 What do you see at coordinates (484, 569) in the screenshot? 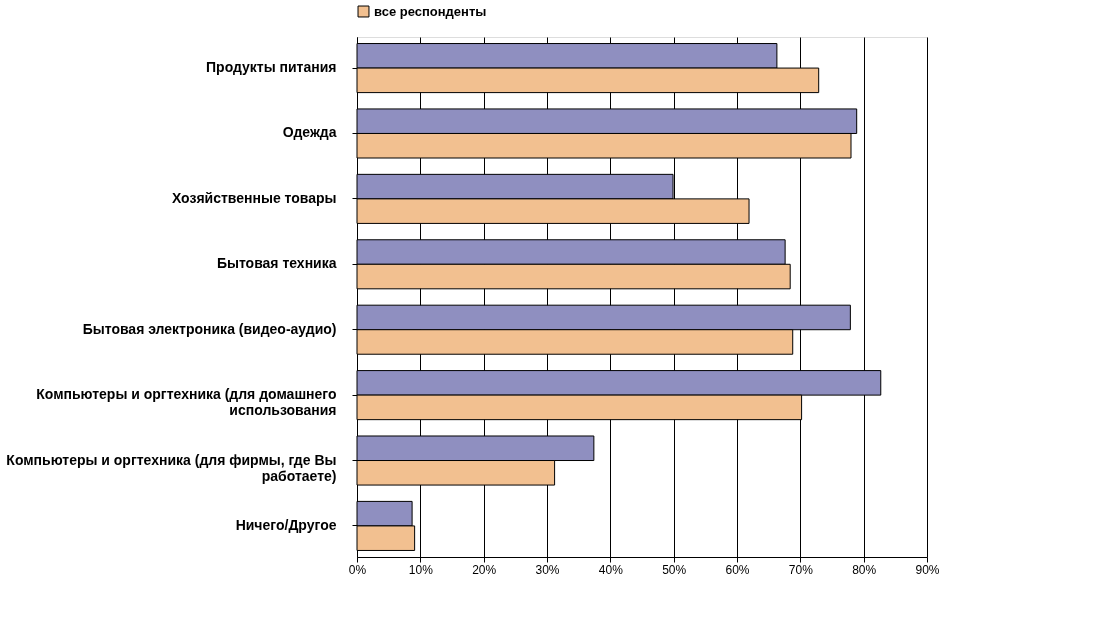
I see `x-tick-label: 20%` at bounding box center [484, 569].